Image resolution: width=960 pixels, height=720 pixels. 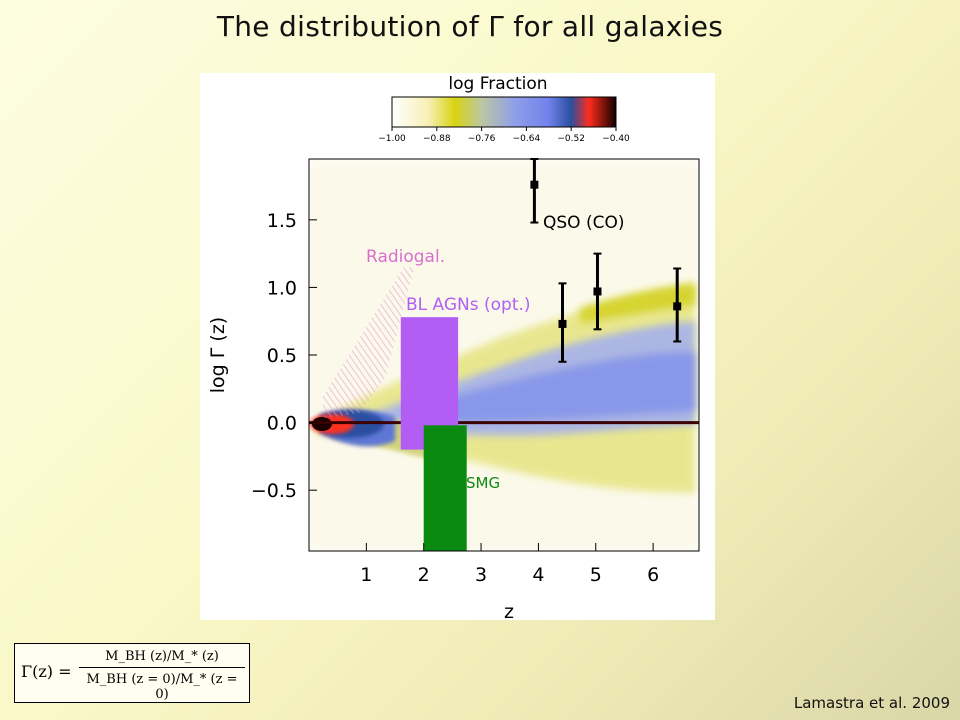 I want to click on slide-title: The distribution of Γ for all galaxies, so click(x=470, y=26).